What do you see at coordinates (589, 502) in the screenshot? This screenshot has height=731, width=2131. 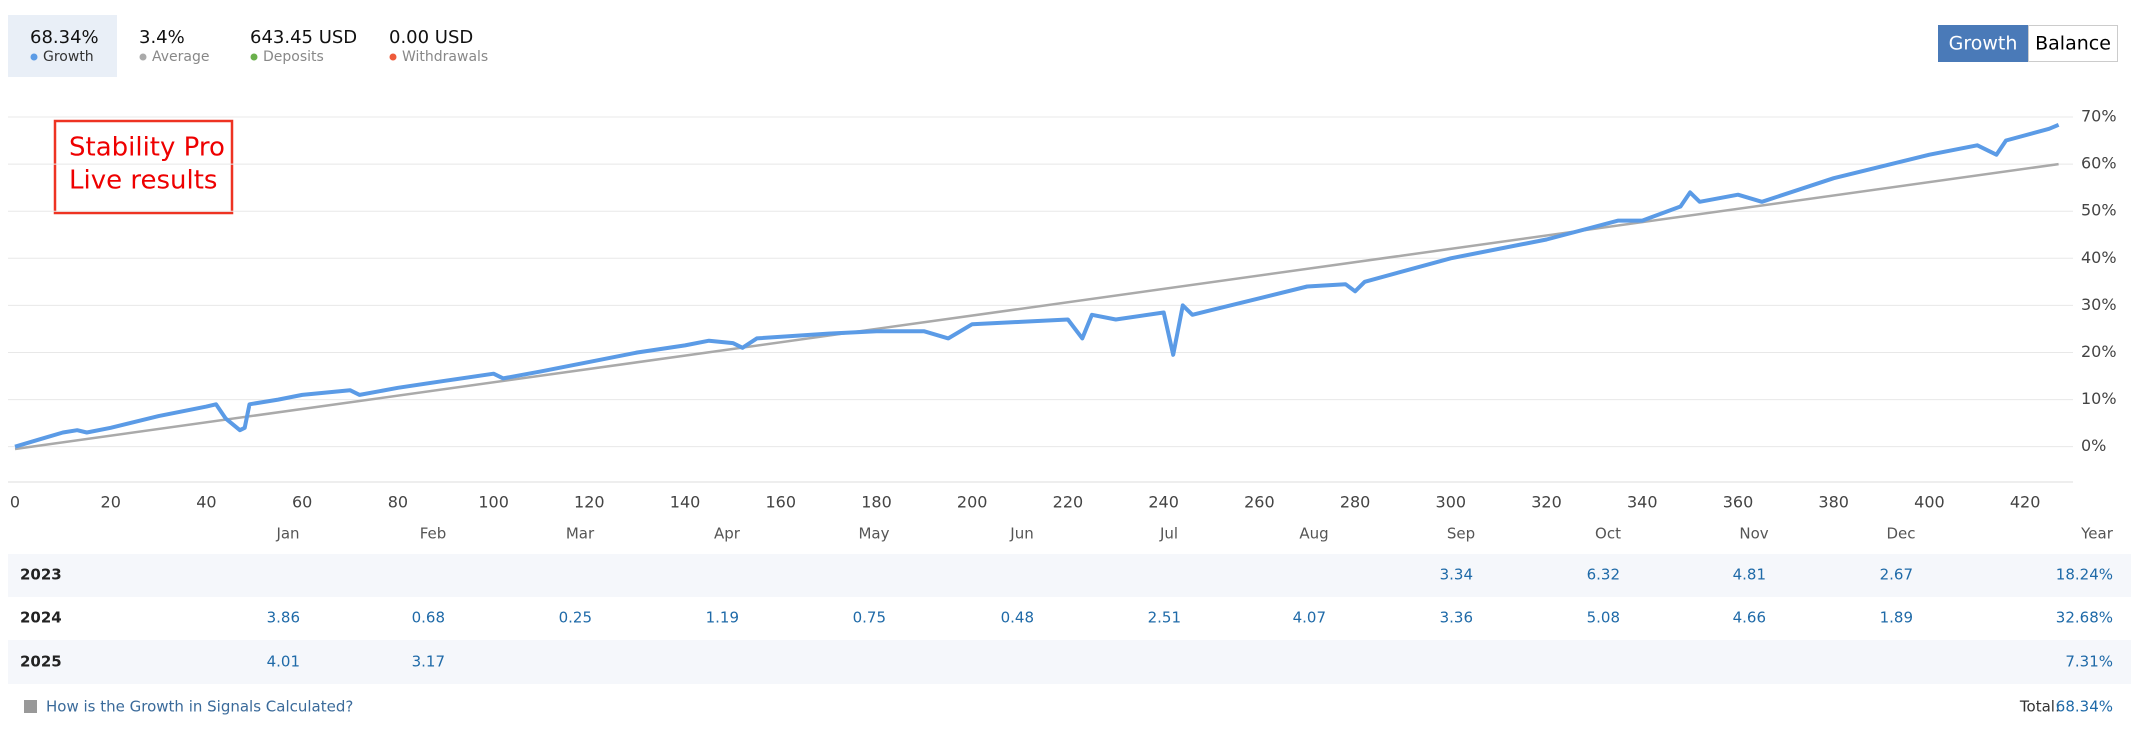 I see `x-tick-label: 120` at bounding box center [589, 502].